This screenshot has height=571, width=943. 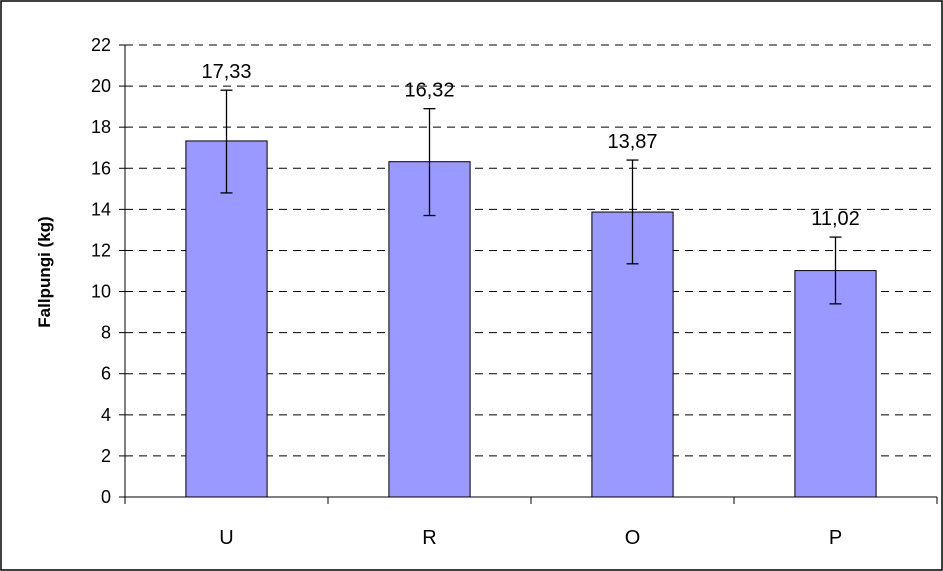 What do you see at coordinates (835, 538) in the screenshot?
I see `x-tick-label: P` at bounding box center [835, 538].